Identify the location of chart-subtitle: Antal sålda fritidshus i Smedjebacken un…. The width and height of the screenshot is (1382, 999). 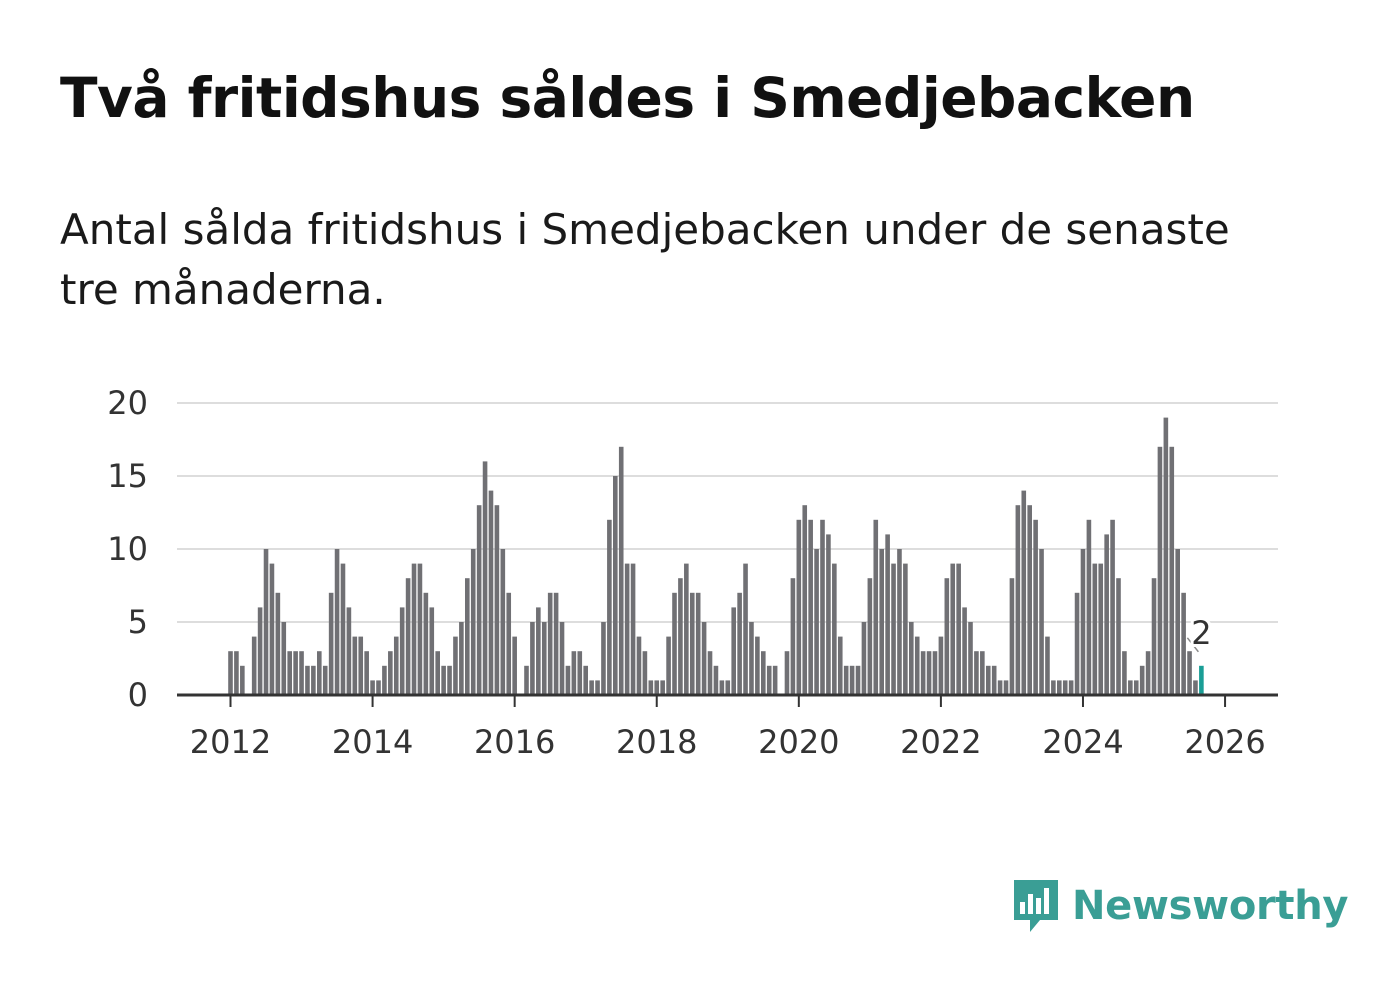
(645, 259).